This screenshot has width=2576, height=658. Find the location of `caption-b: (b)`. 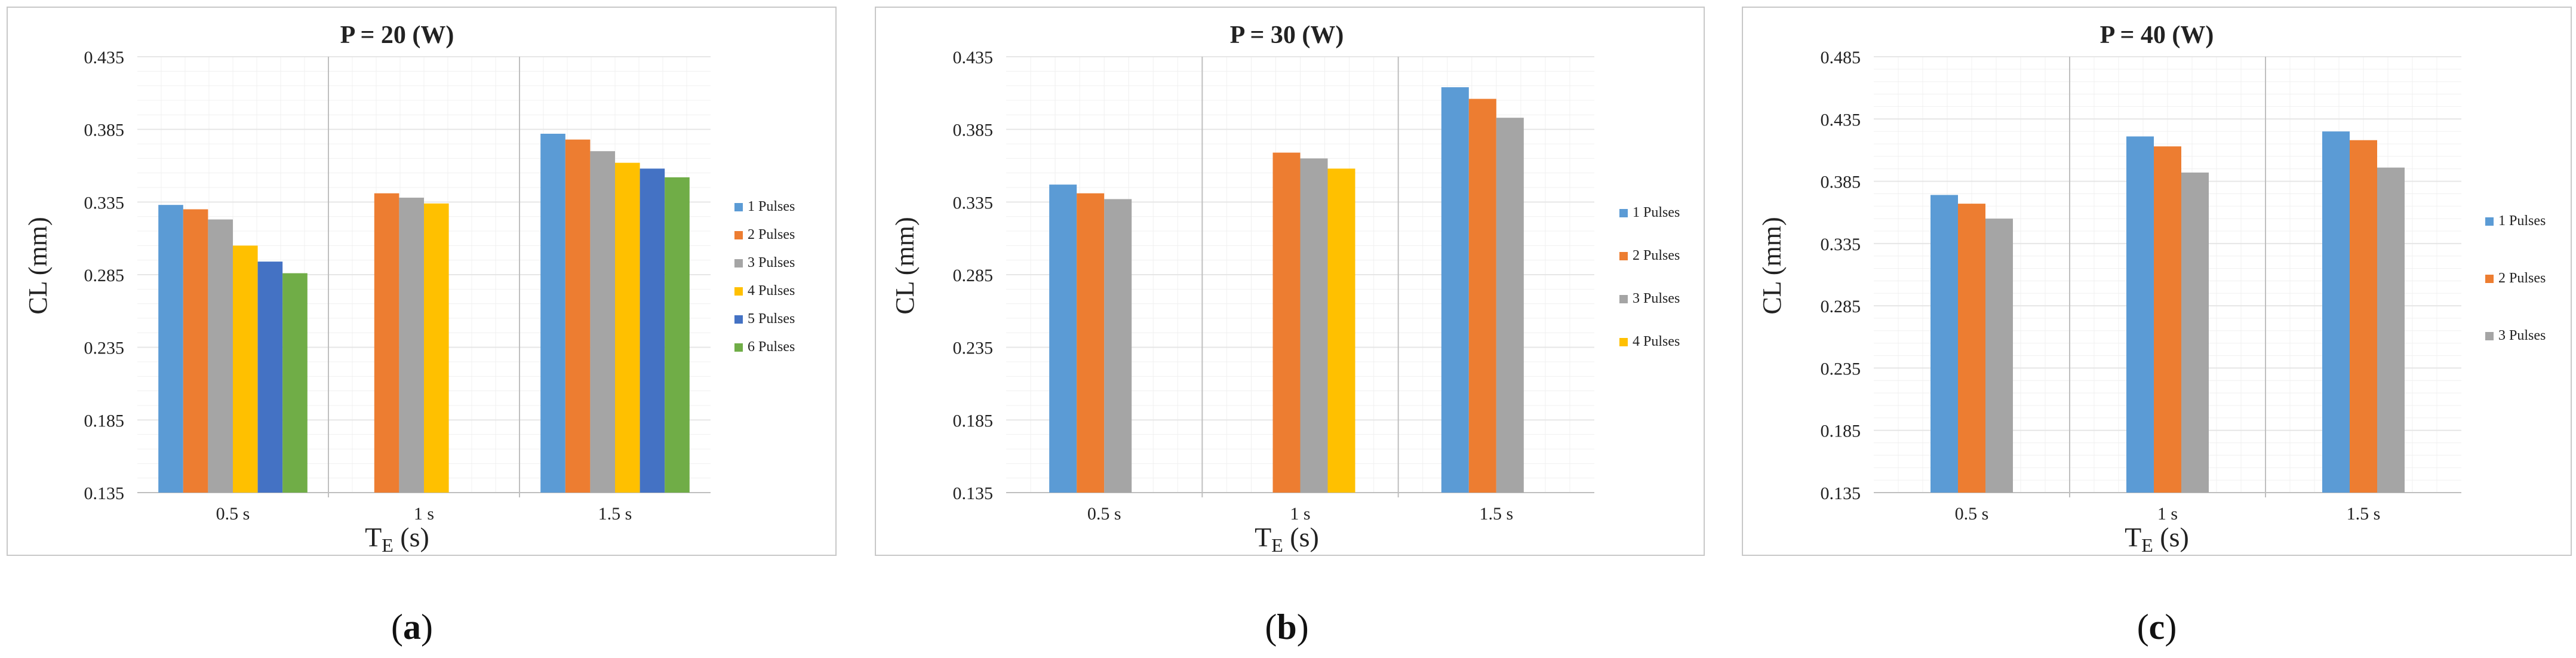

caption-b: (b) is located at coordinates (1286, 627).